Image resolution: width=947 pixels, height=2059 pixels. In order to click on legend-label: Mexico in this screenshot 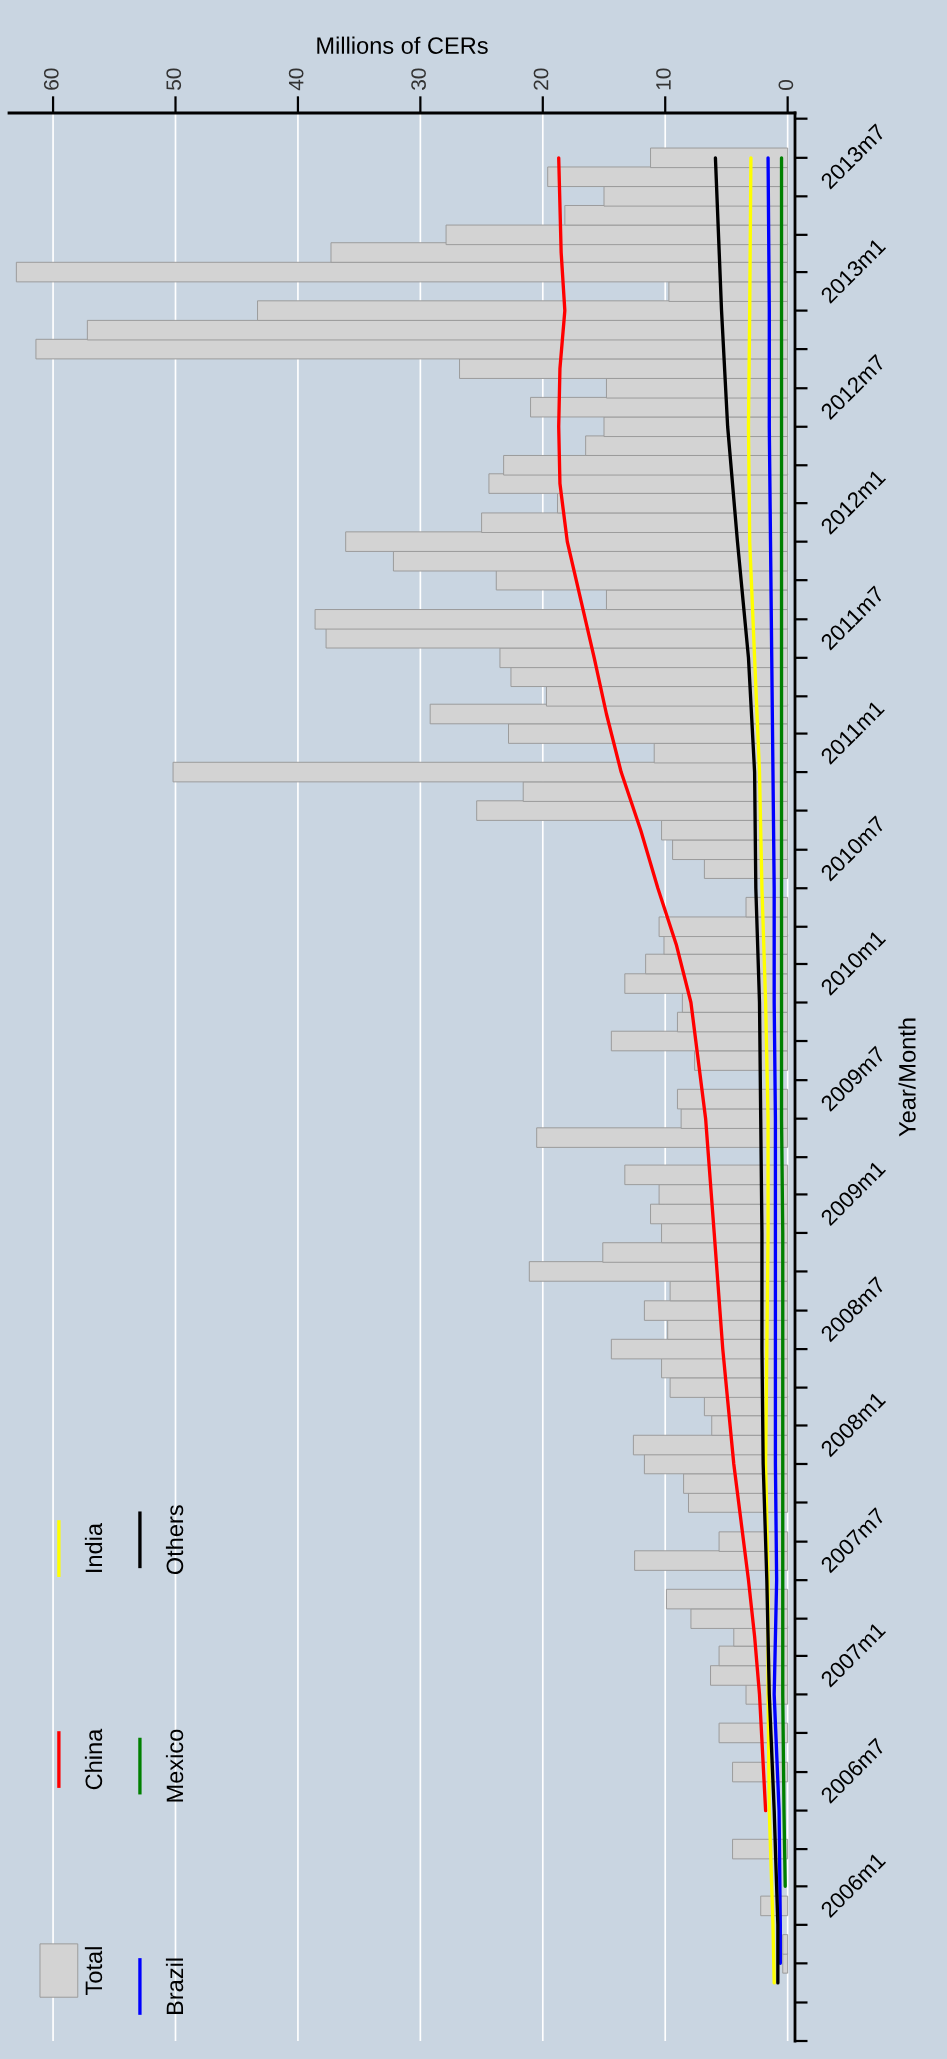, I will do `click(174, 1765)`.